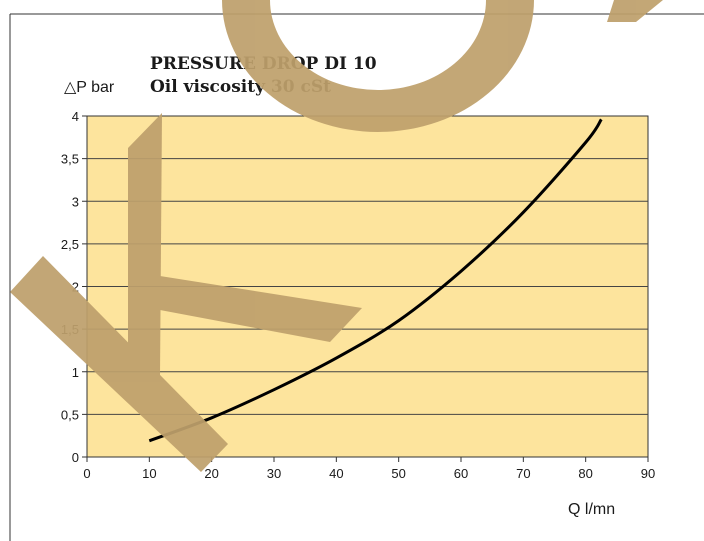 This screenshot has height=541, width=704. Describe the element at coordinates (119, 364) in the screenshot. I see `watermark-k-diagonal` at that location.